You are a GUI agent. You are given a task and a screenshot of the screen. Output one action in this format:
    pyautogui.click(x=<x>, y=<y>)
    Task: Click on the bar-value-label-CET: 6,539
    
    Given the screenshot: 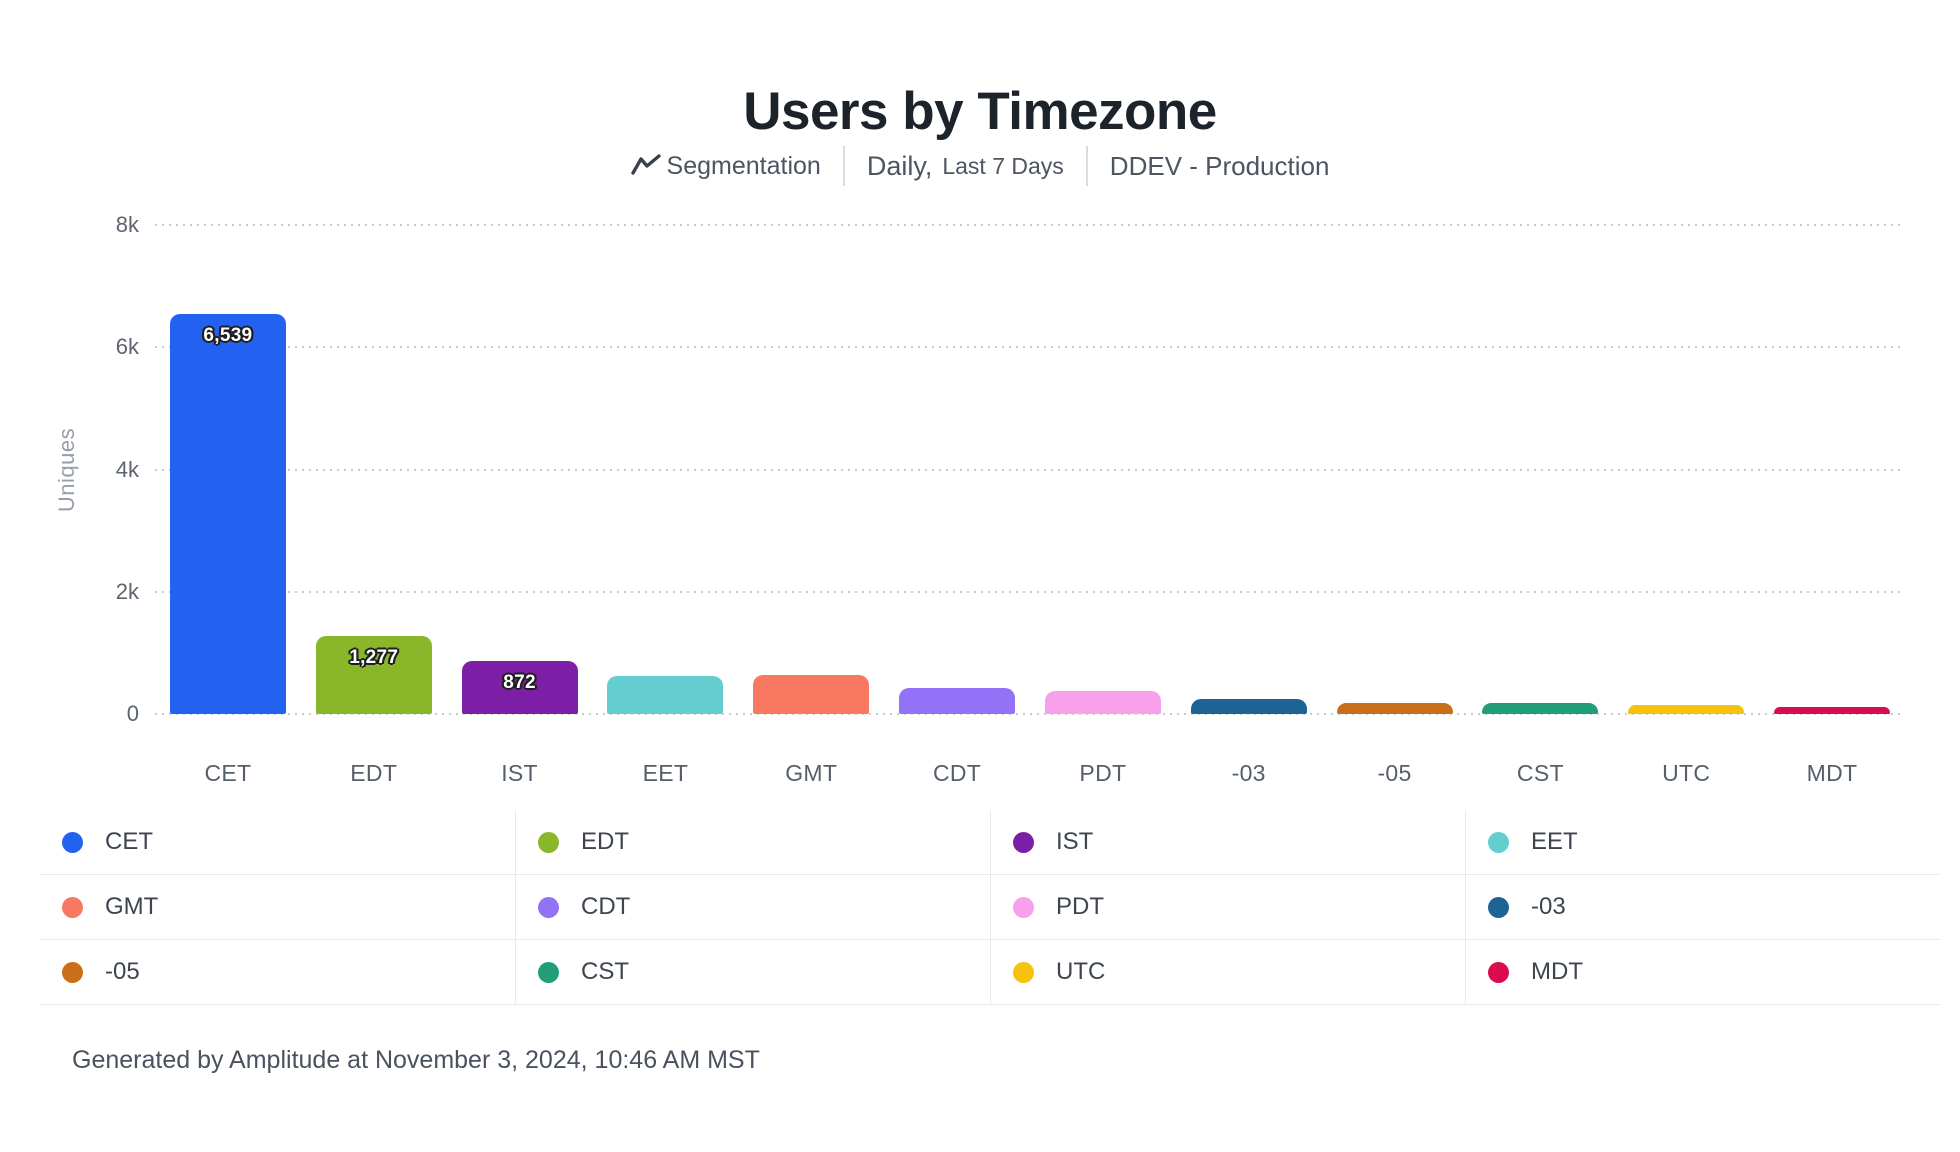 What is the action you would take?
    pyautogui.click(x=228, y=336)
    